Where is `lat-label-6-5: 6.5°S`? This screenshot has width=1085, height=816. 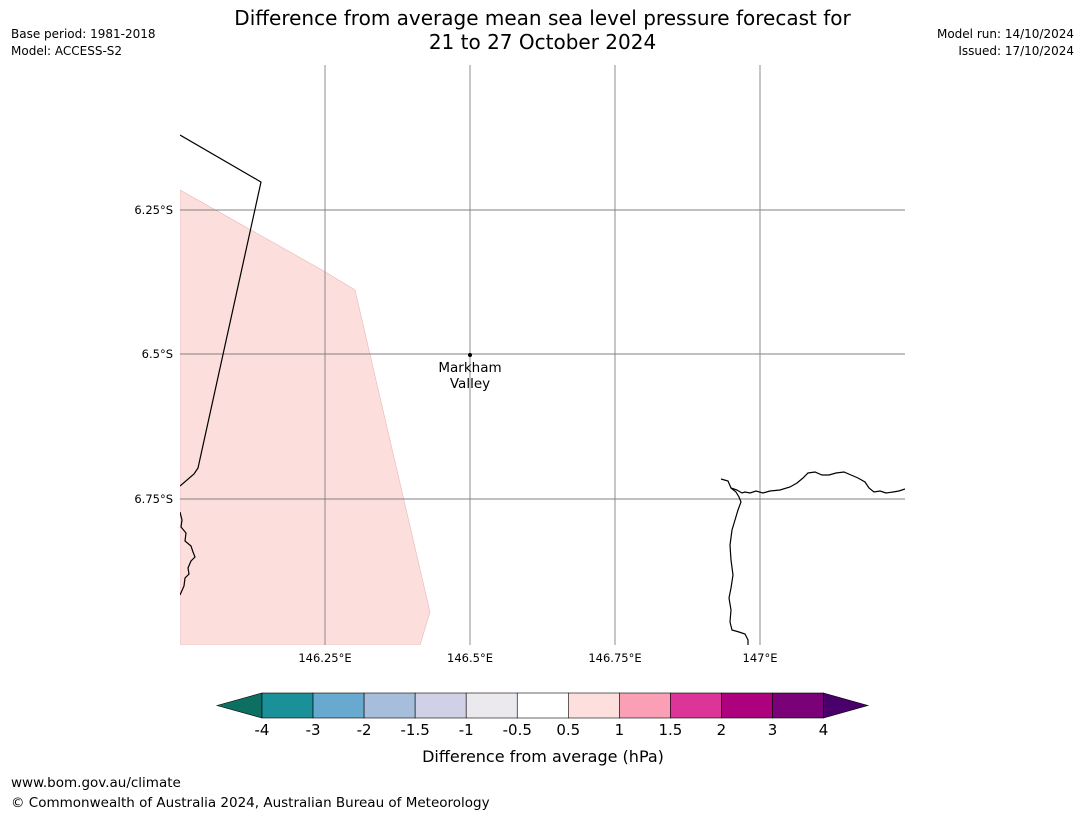 lat-label-6-5: 6.5°S is located at coordinates (157, 354).